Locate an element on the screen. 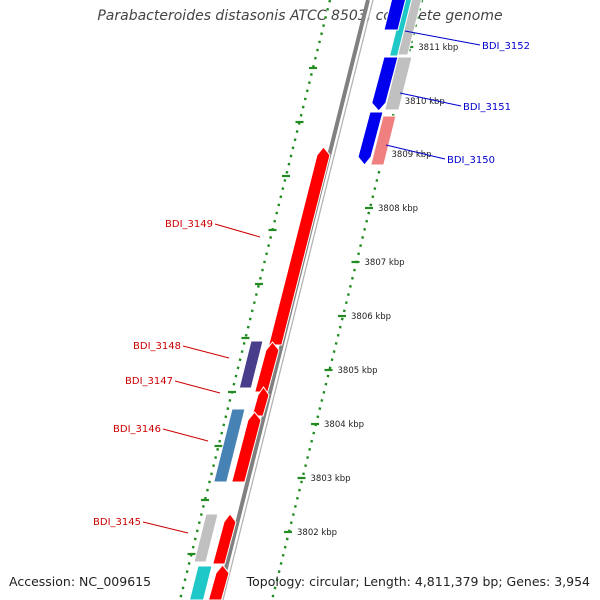 The width and height of the screenshot is (600, 600). ruler-label: 3810 kbp is located at coordinates (425, 102).